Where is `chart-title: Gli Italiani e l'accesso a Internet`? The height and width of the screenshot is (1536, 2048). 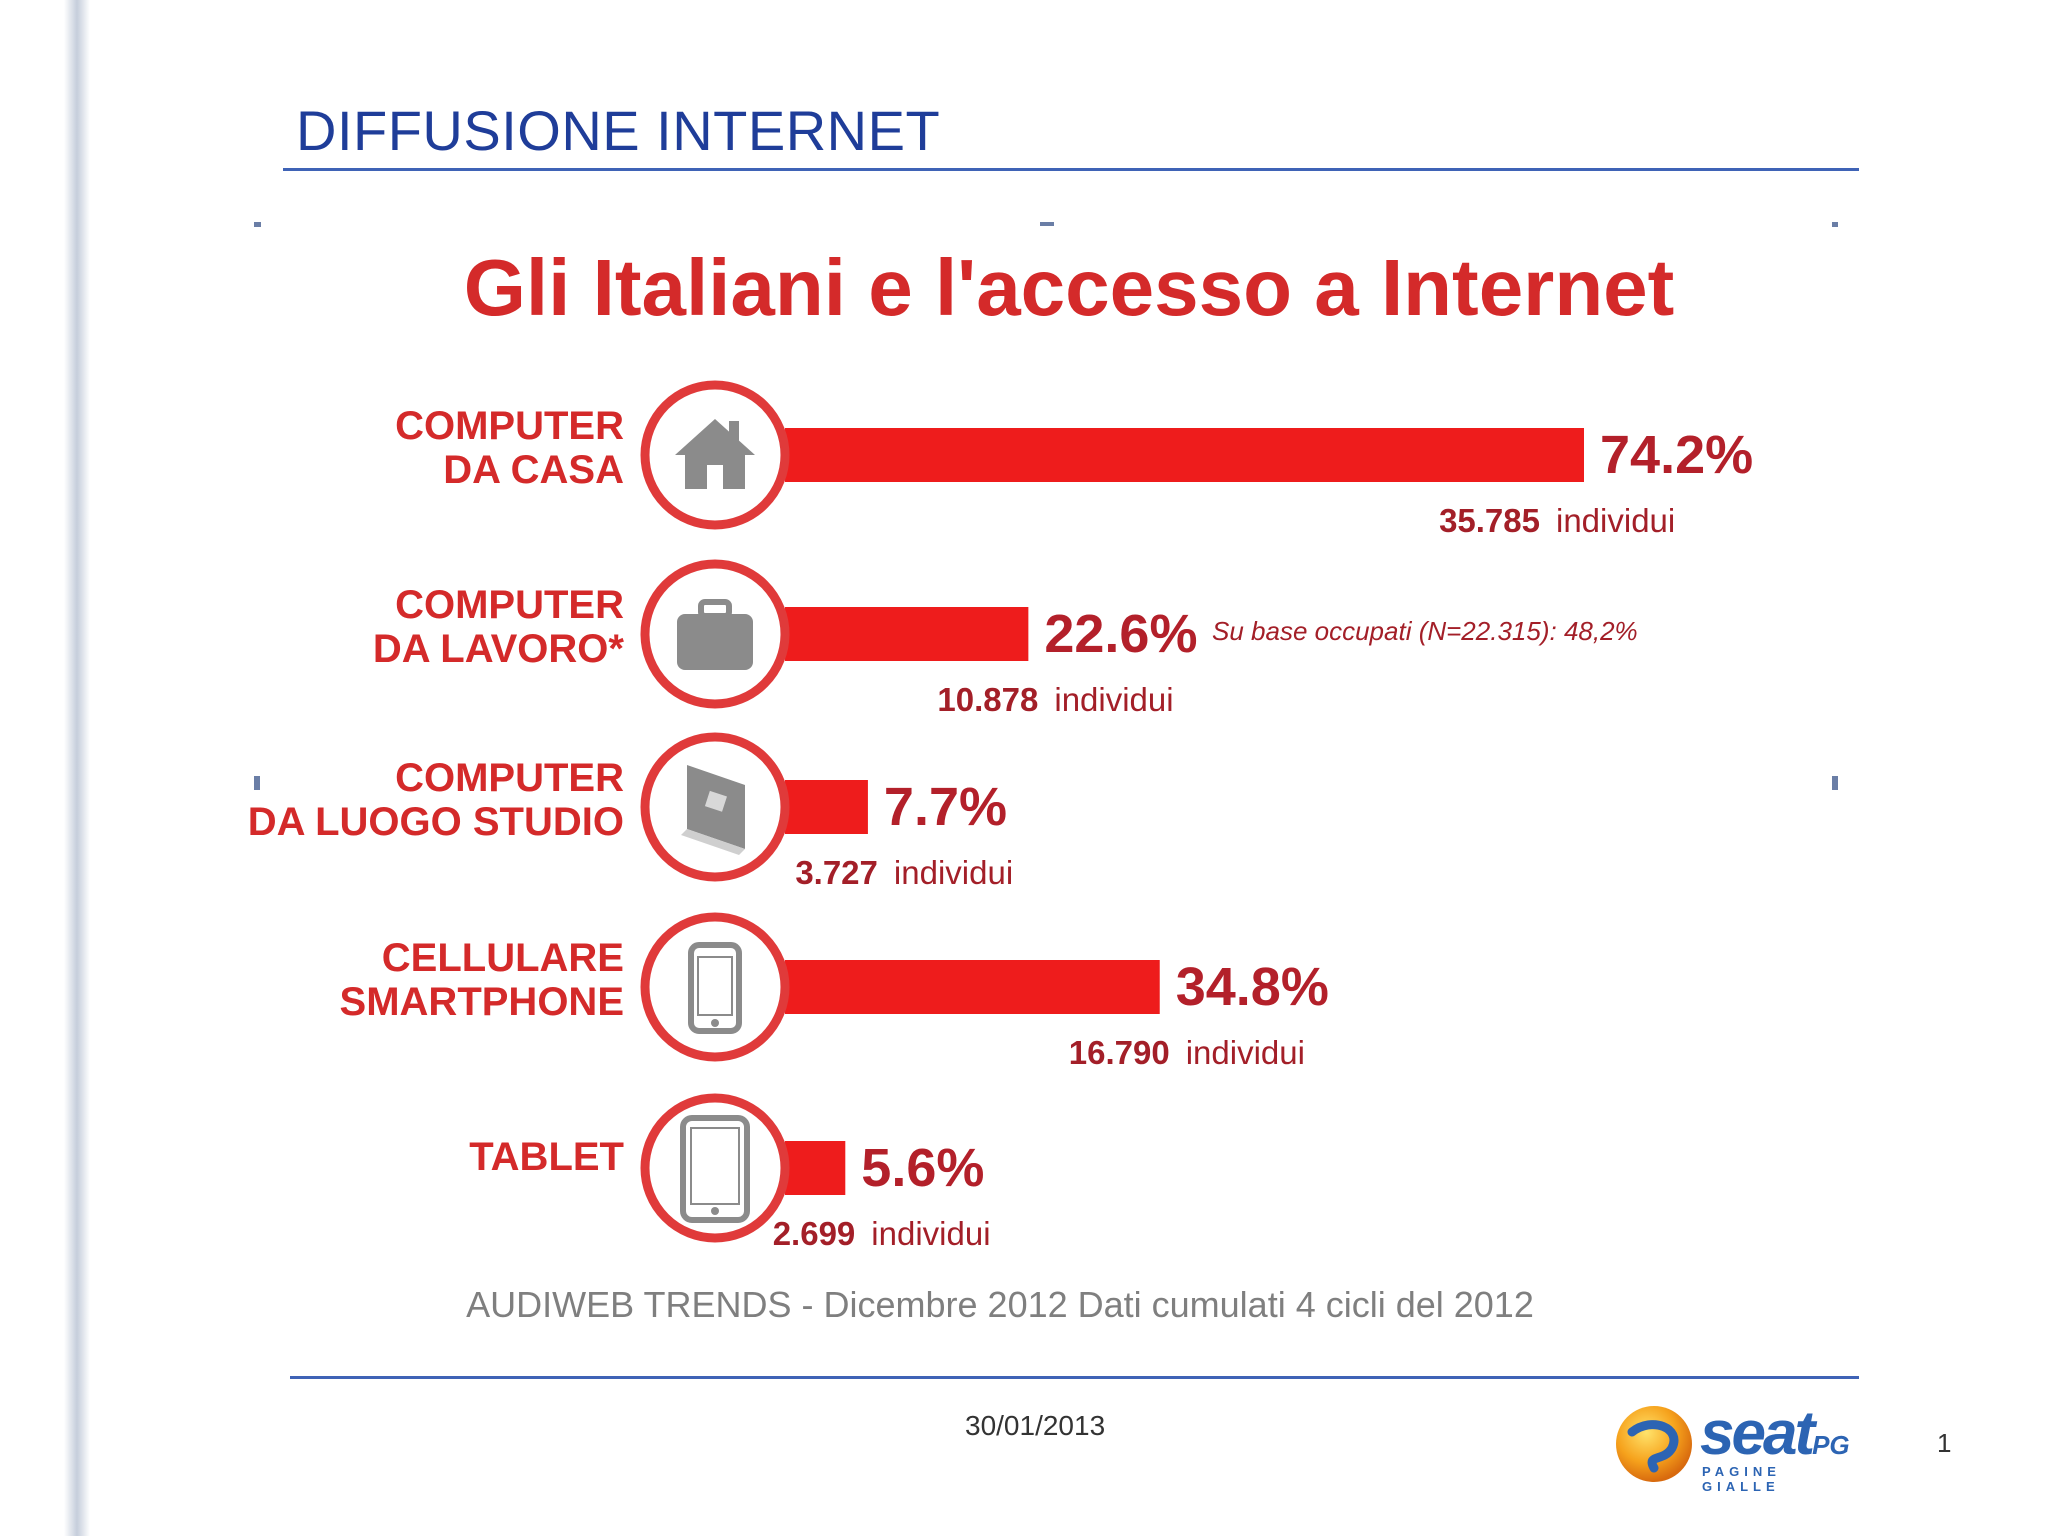
chart-title: Gli Italiani e l'accesso a Internet is located at coordinates (1069, 287).